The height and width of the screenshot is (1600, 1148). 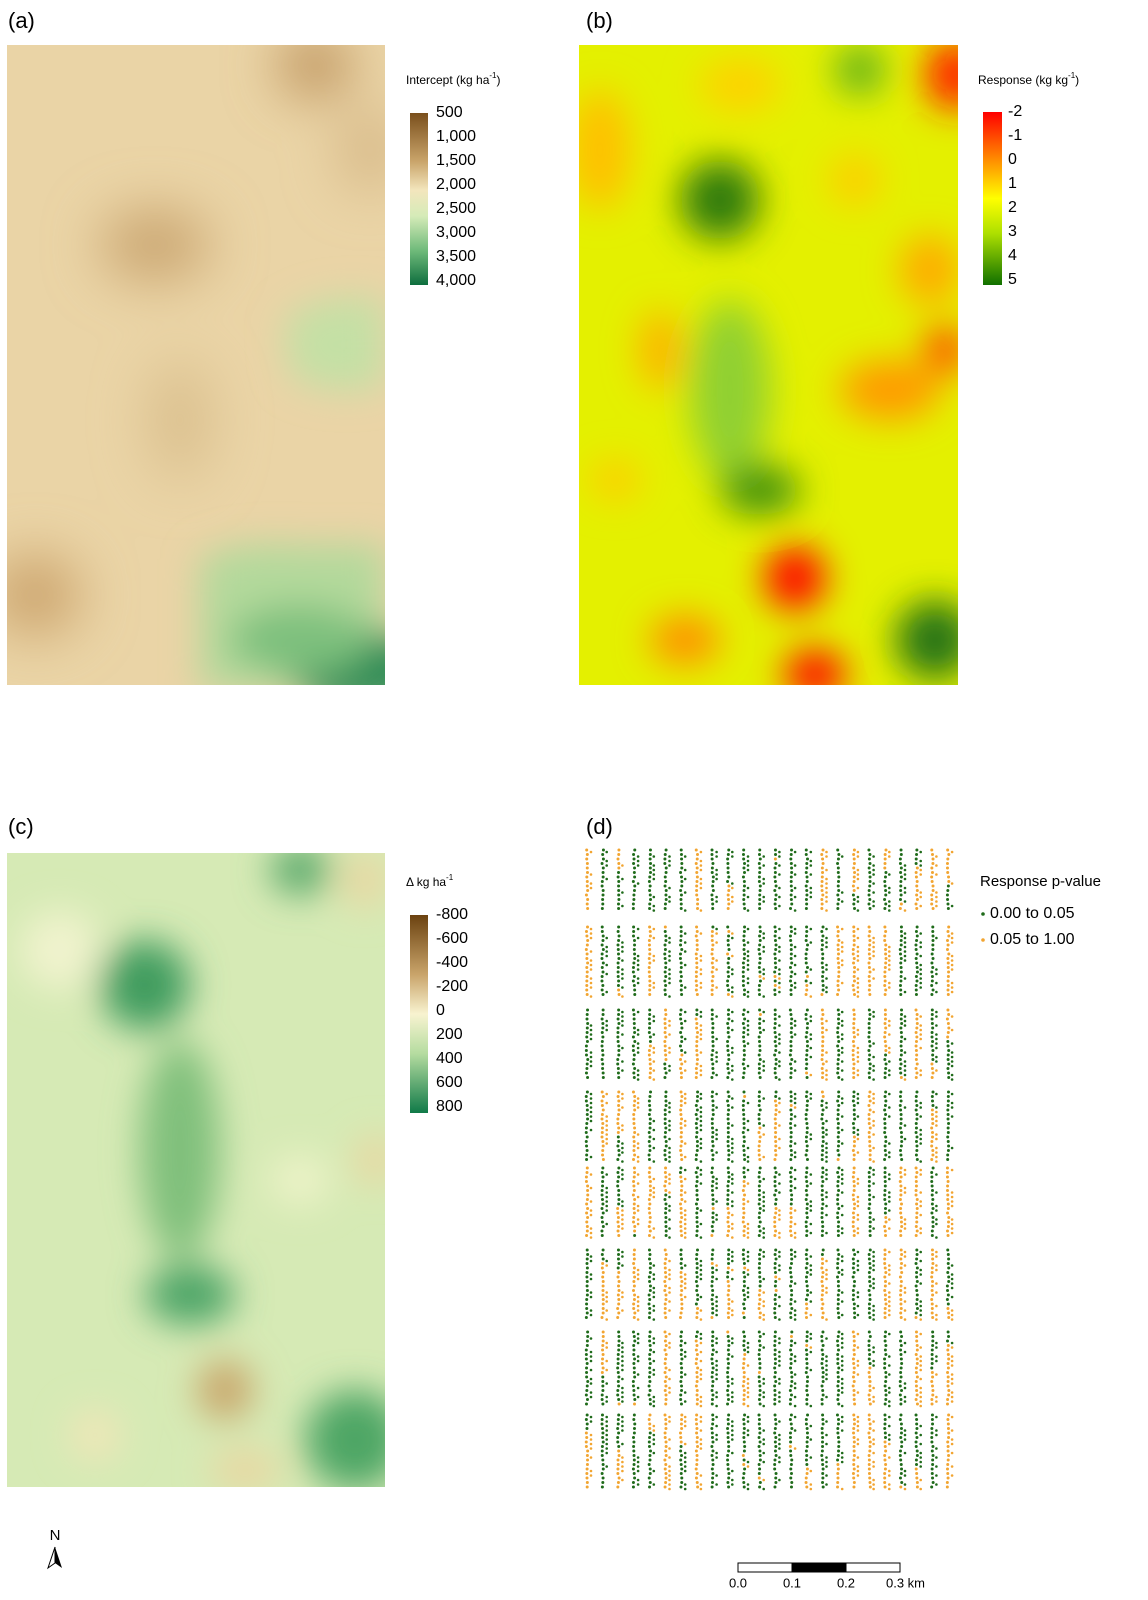 What do you see at coordinates (1012, 159) in the screenshot?
I see `legend-label: 0` at bounding box center [1012, 159].